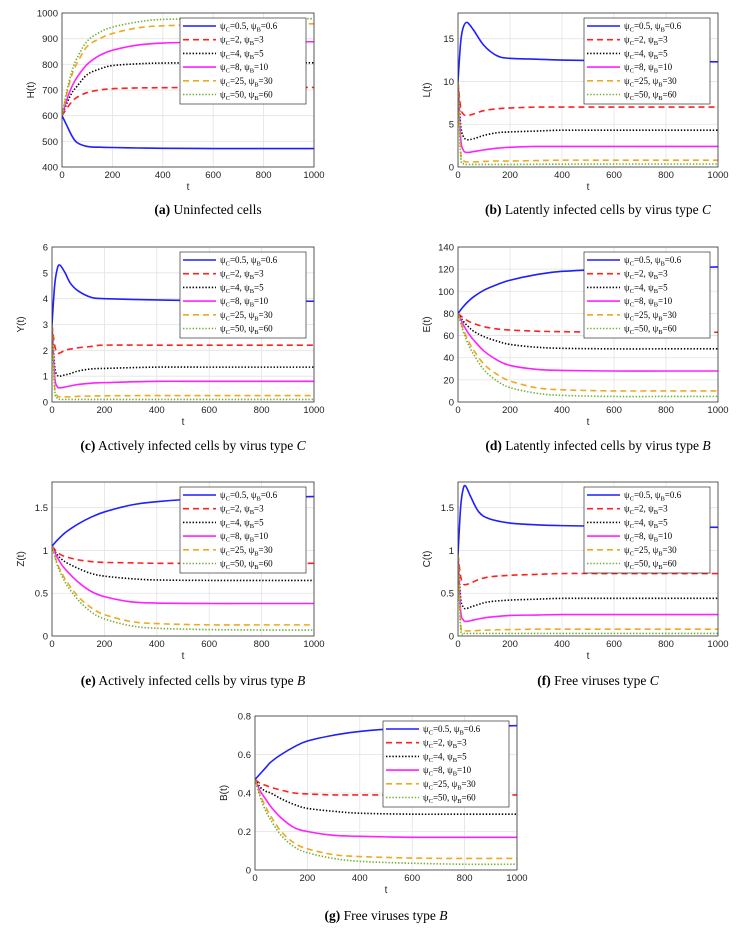 This screenshot has height=937, width=736. What do you see at coordinates (266, 564) in the screenshot?
I see `legend-text-part: =60` at bounding box center [266, 564].